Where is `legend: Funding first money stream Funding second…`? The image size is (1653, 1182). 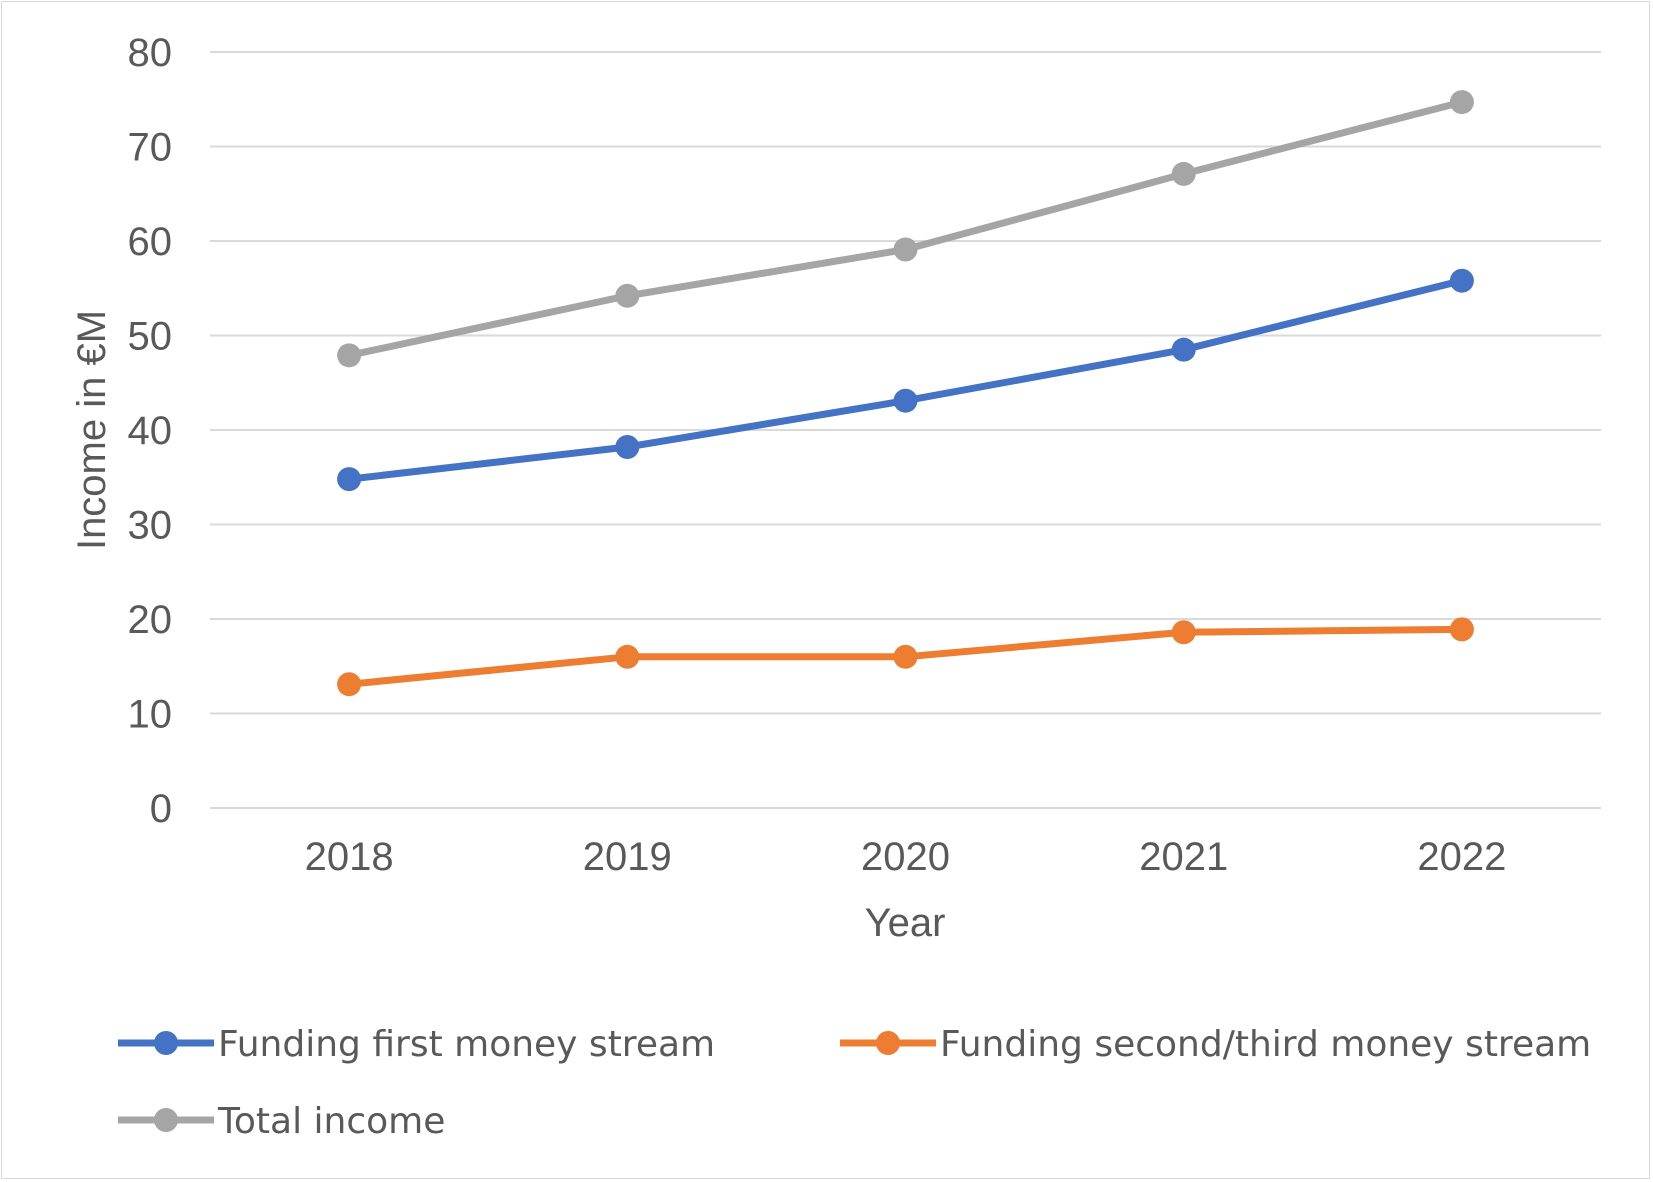
legend: Funding first money stream Funding second… is located at coordinates (854, 1083).